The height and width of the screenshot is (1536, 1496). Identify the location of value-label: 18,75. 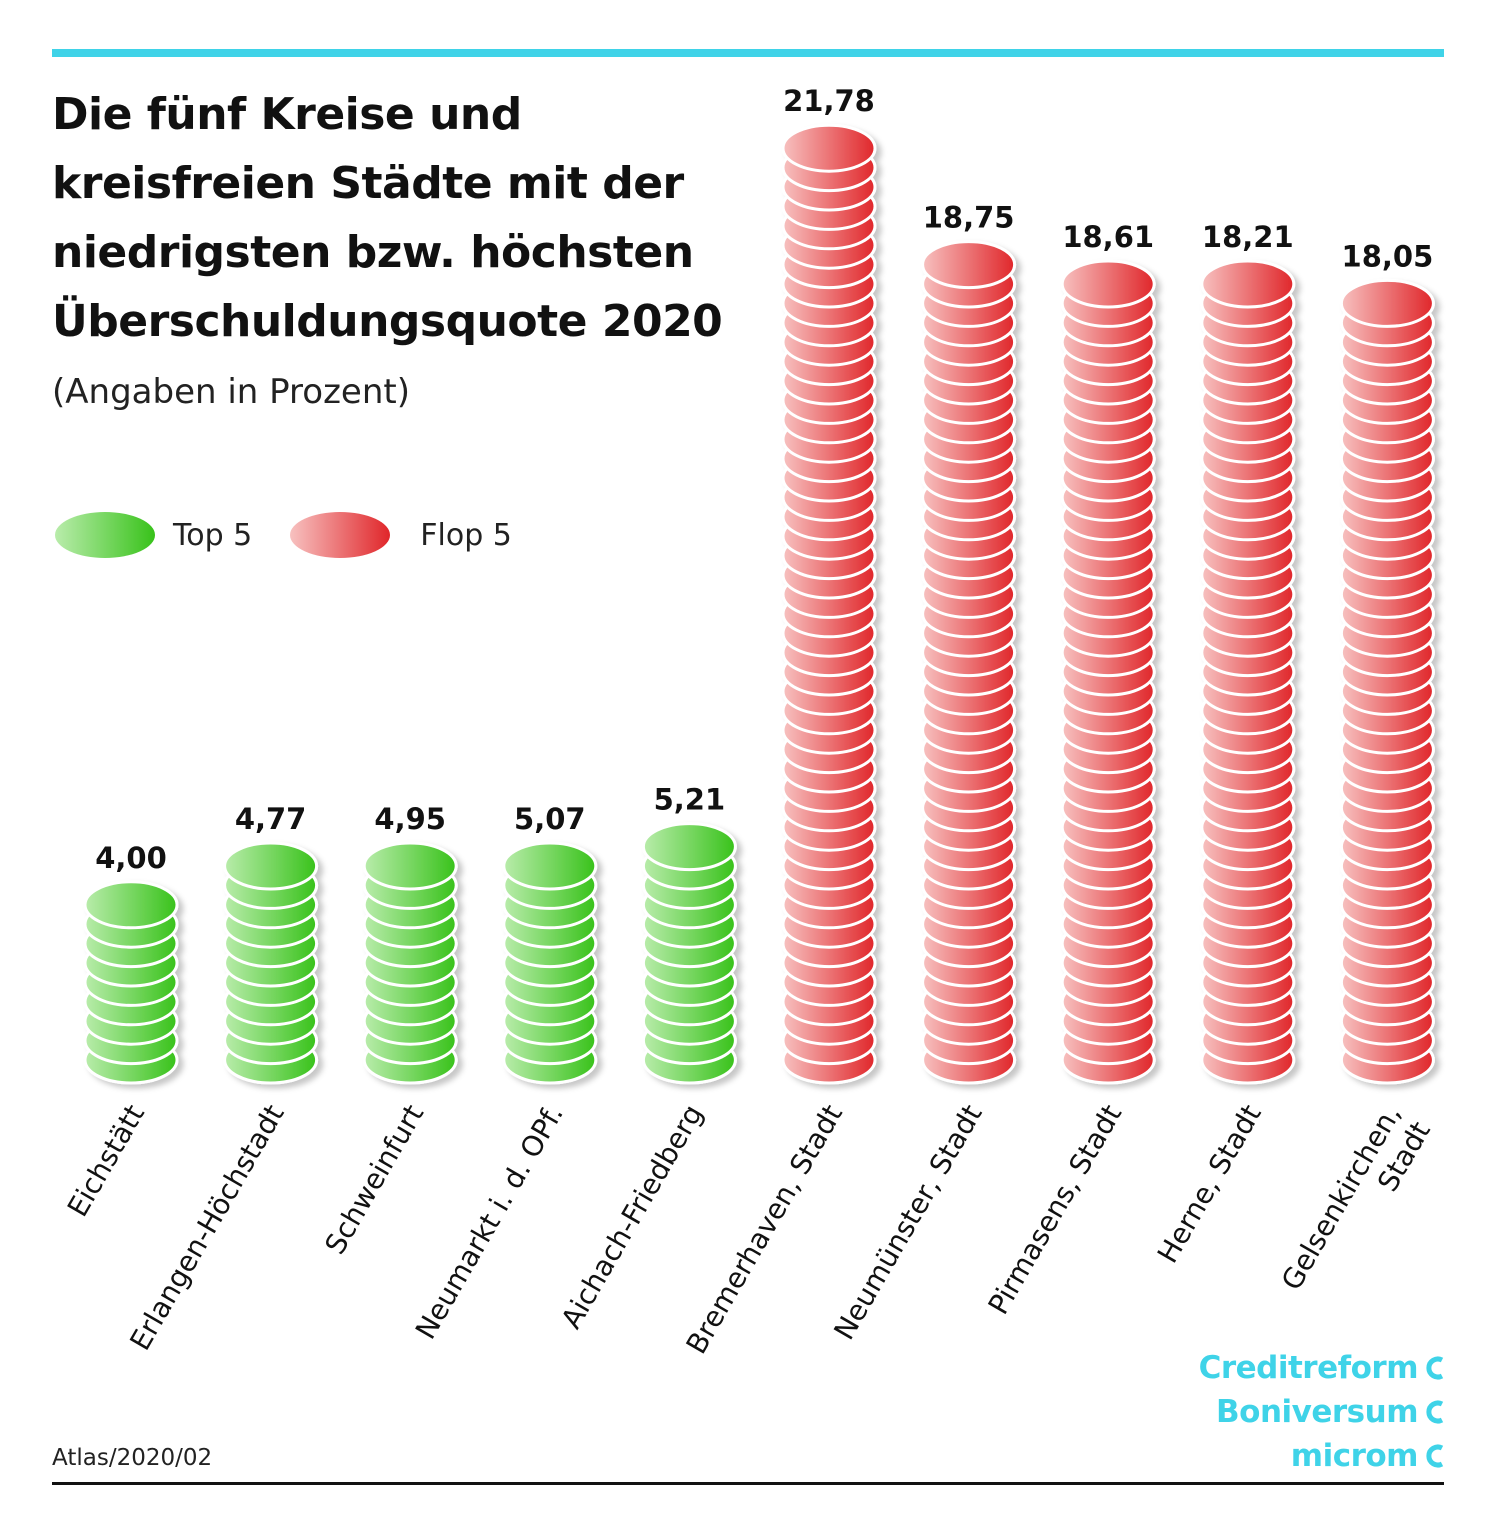
(969, 218).